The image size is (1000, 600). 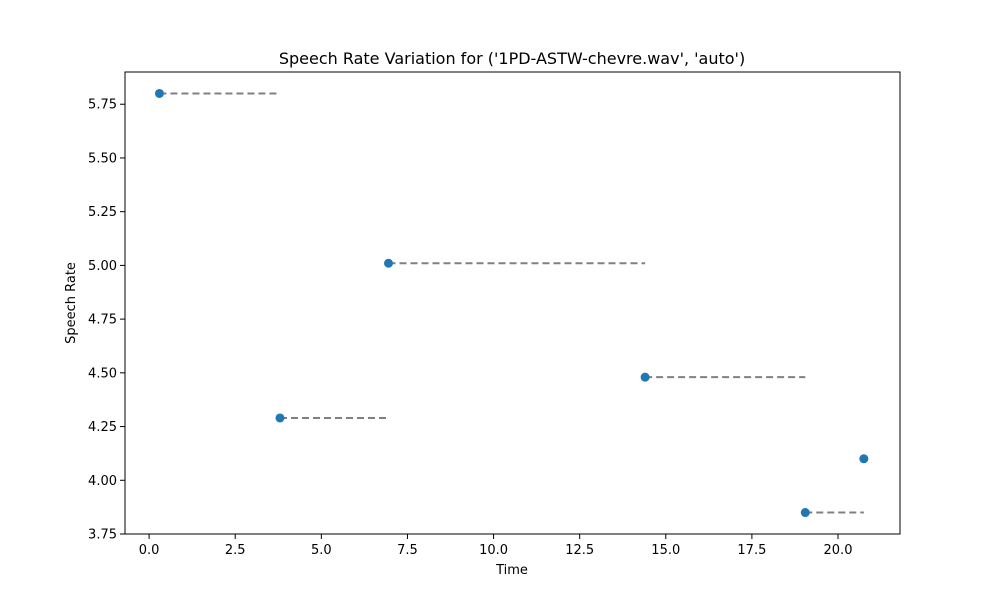 I want to click on x-axis-label: Time, so click(x=511, y=570).